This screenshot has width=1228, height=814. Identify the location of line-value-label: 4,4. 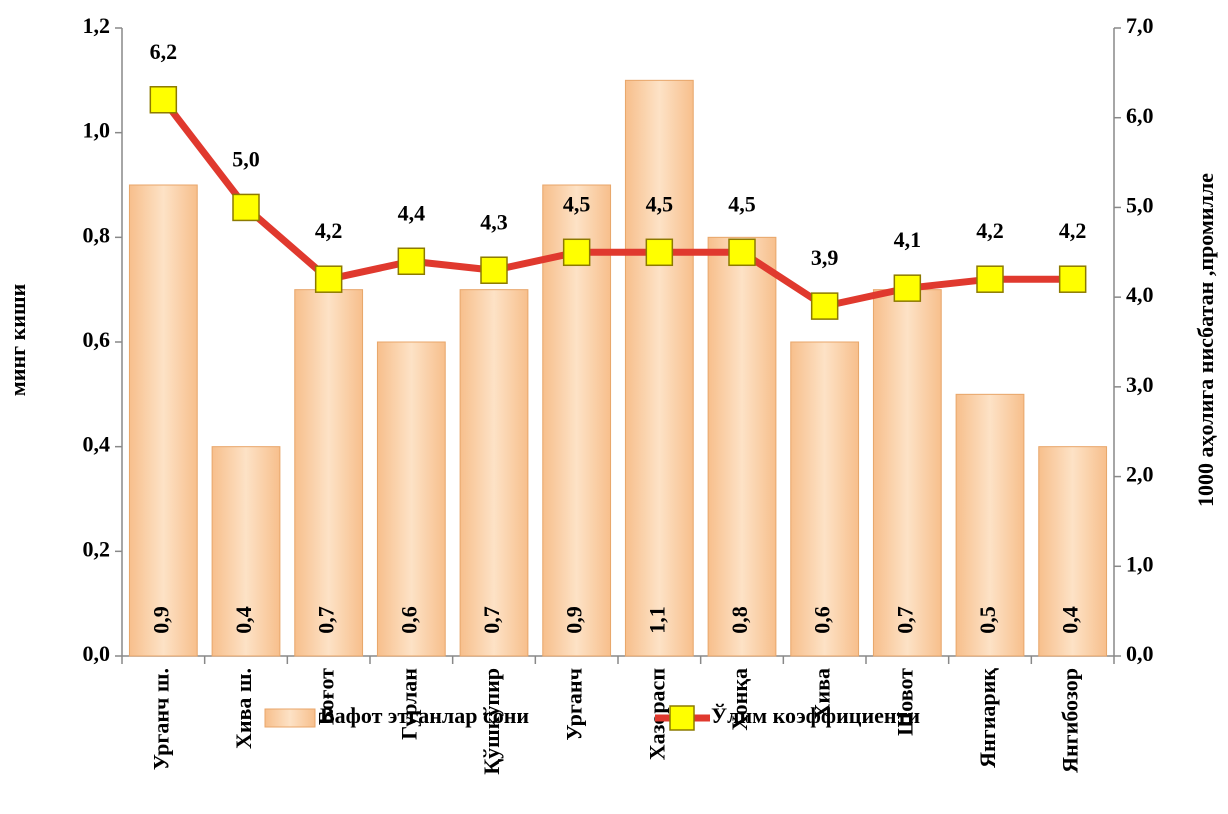
(412, 212).